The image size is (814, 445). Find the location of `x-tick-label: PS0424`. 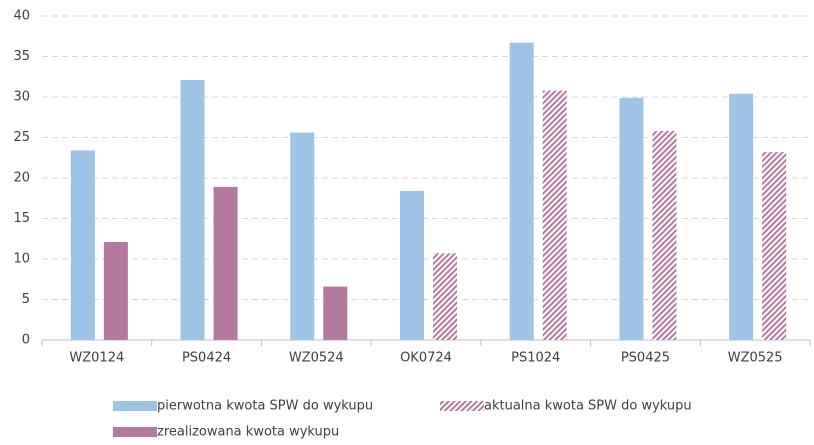

x-tick-label: PS0424 is located at coordinates (206, 358).